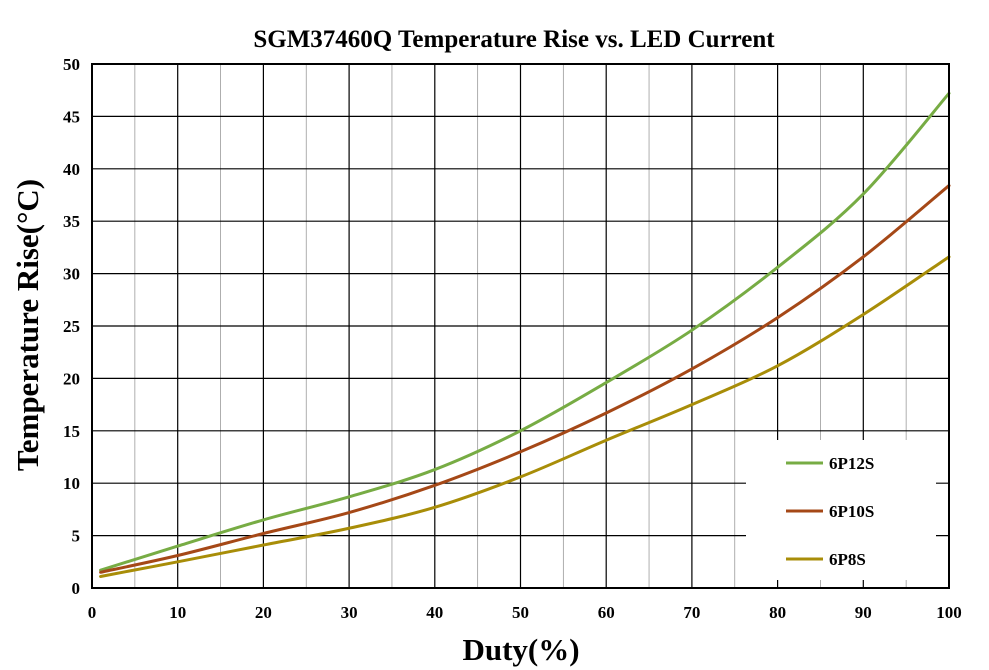 The height and width of the screenshot is (670, 989). I want to click on x-axis-label: Duty(%), so click(520, 649).